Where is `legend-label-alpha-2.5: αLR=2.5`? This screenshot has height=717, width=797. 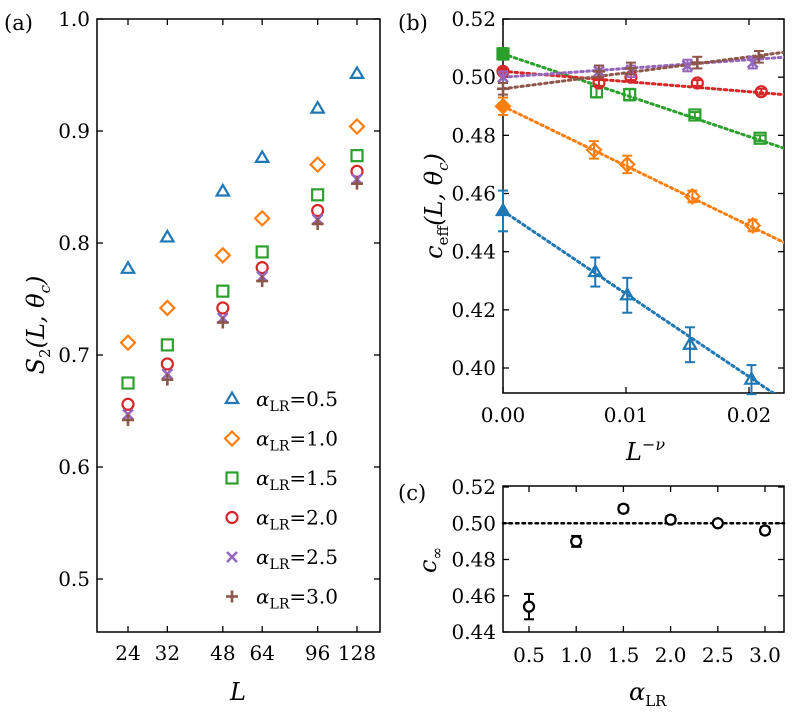 legend-label-alpha-2.5: αLR=2.5 is located at coordinates (297, 559).